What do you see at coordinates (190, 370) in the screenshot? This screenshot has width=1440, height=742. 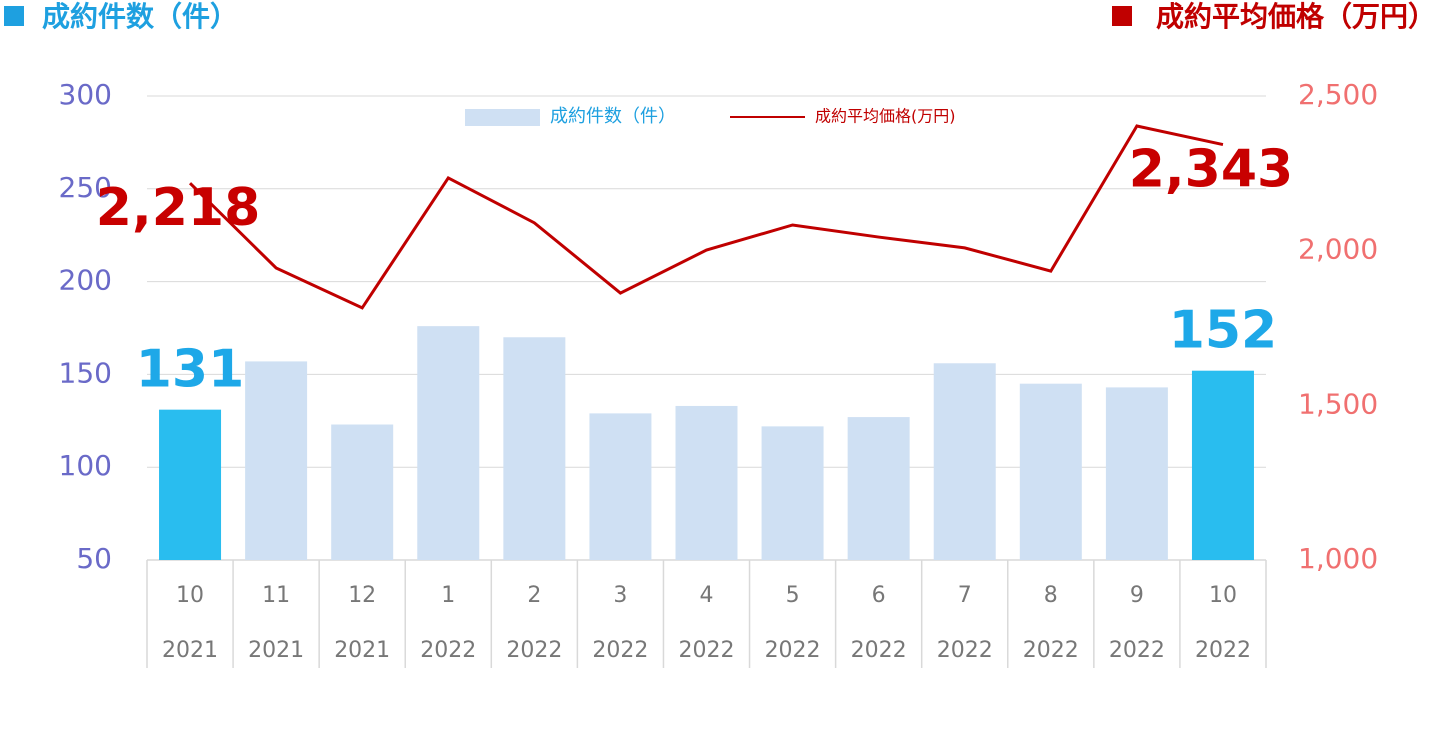 I see `data-label: 131` at bounding box center [190, 370].